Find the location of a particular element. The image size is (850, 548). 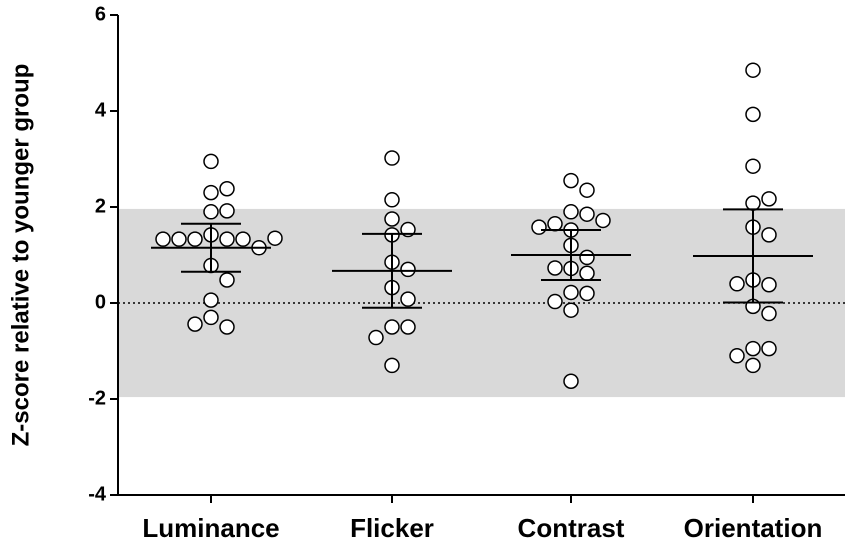

x-tick-label: Luminance is located at coordinates (210, 528).